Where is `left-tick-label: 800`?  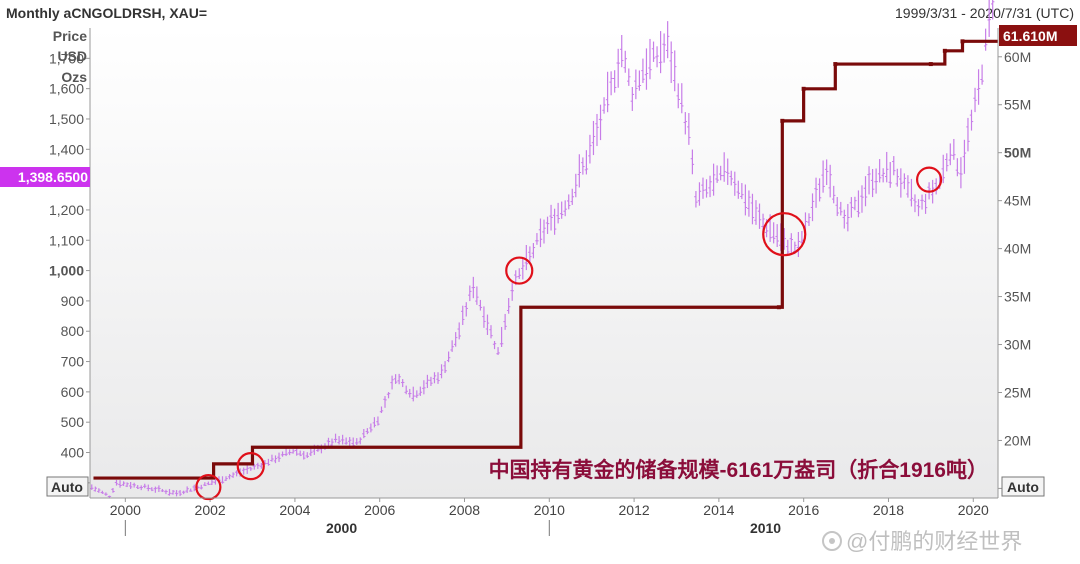 left-tick-label: 800 is located at coordinates (73, 331).